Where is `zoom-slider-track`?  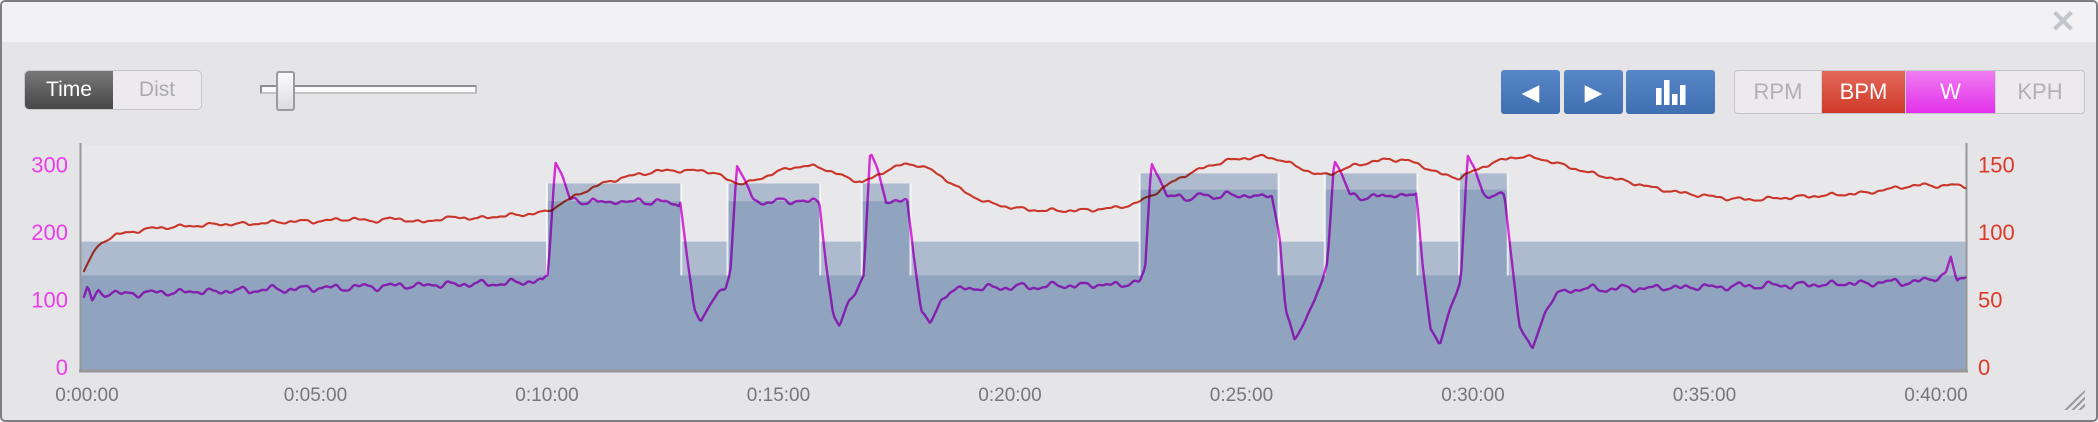 zoom-slider-track is located at coordinates (368, 89).